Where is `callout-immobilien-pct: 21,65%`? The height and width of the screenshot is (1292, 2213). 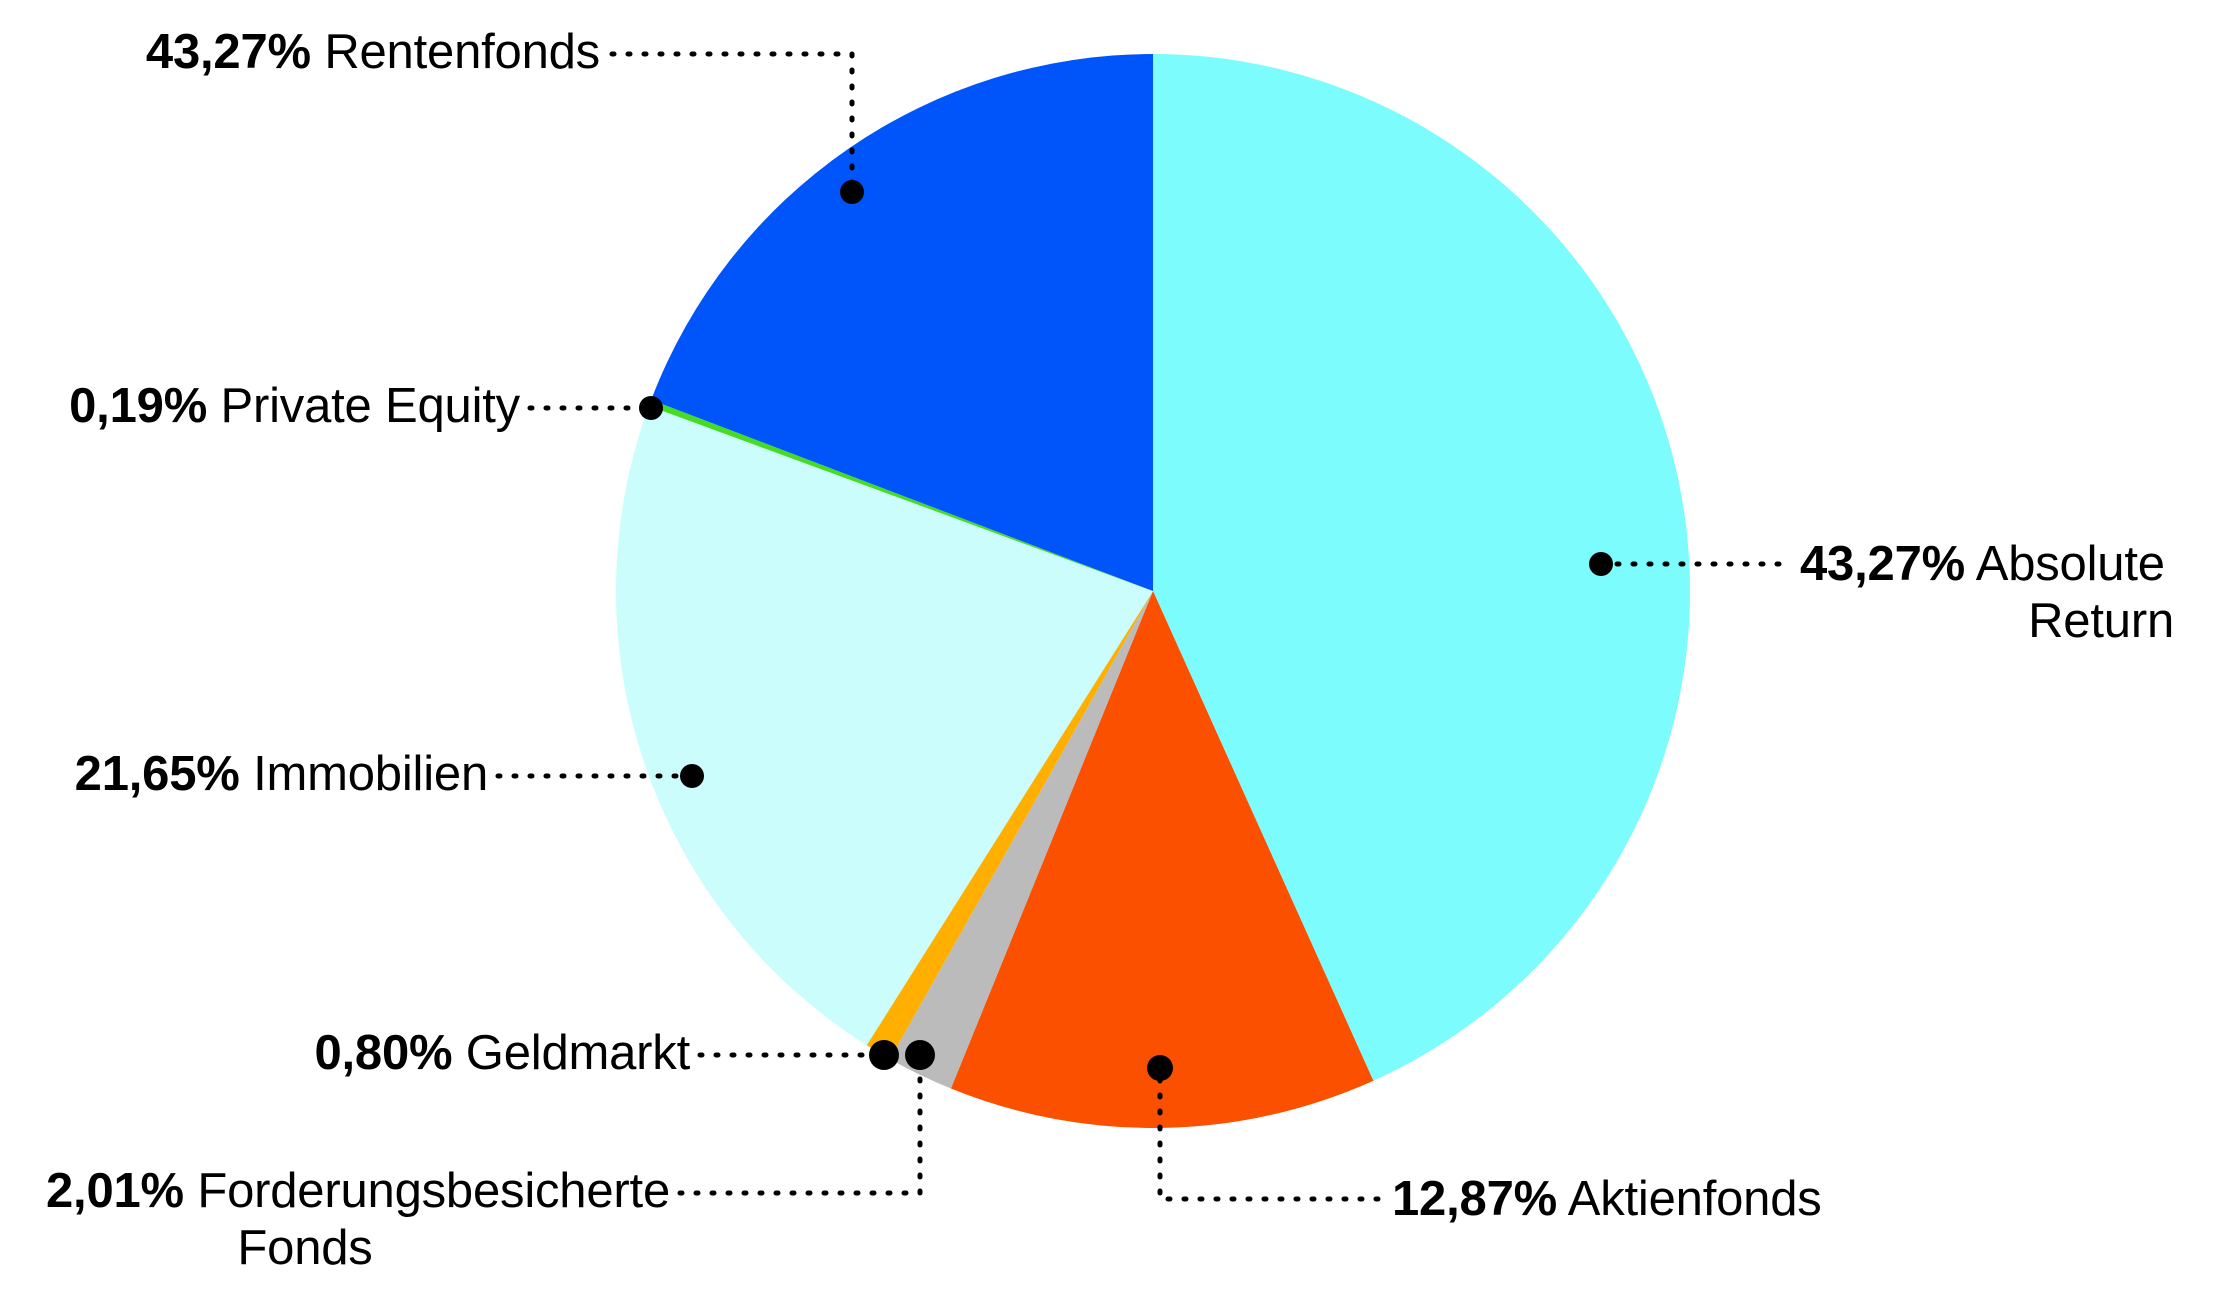
callout-immobilien-pct: 21,65% is located at coordinates (157, 774).